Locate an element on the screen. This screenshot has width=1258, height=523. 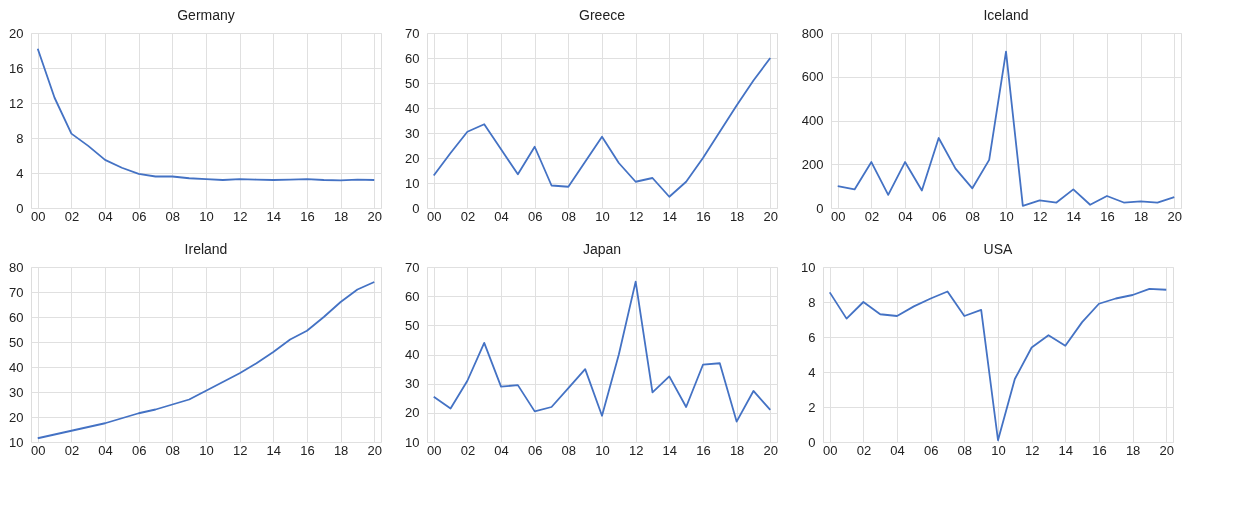
y-tick-label: 2 is located at coordinates (812, 407).